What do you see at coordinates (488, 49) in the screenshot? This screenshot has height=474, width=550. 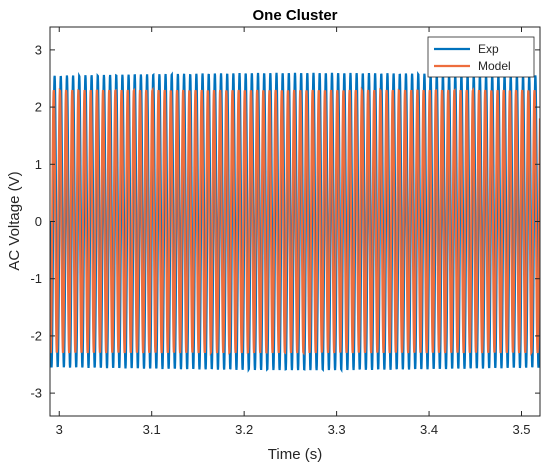 I see `legend-label-exp: Exp` at bounding box center [488, 49].